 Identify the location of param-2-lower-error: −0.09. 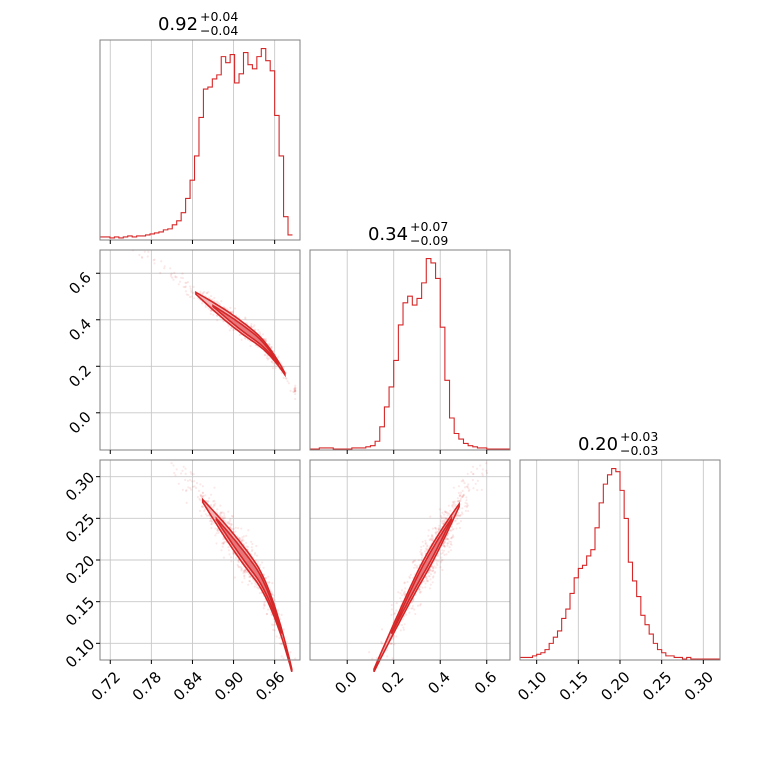
(429, 240).